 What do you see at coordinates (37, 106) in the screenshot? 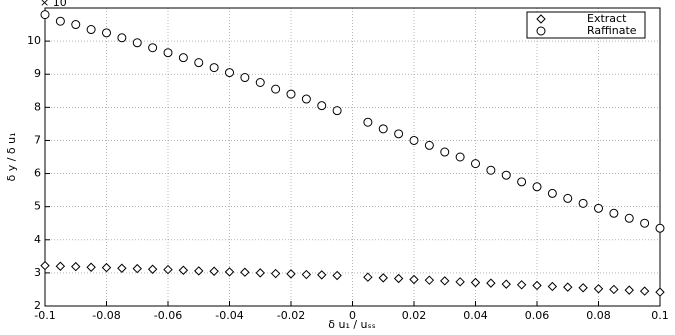
I see `y-tick-label: 8` at bounding box center [37, 106].